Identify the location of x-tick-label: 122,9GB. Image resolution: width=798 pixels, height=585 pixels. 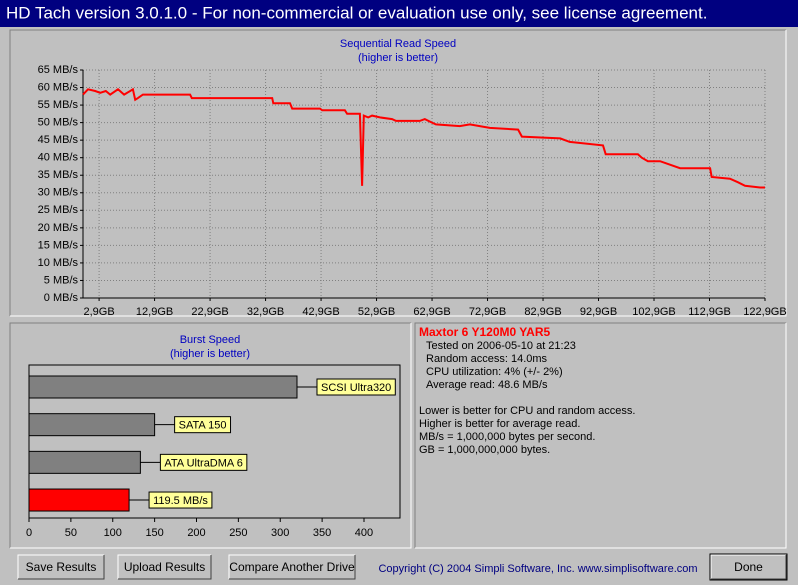
(764, 312).